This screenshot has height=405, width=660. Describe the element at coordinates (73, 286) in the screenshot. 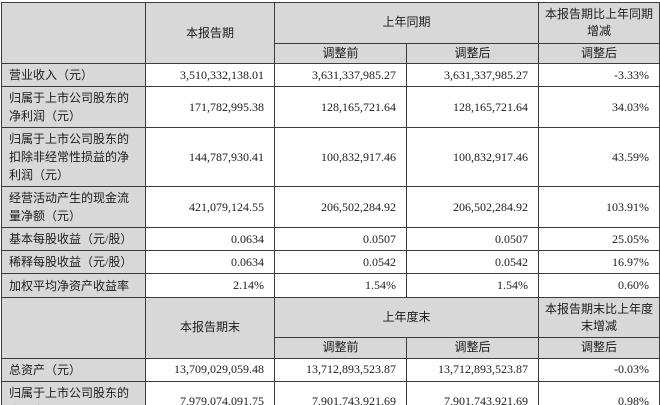

I see `row-label: 加权平均净资产收益率` at that location.